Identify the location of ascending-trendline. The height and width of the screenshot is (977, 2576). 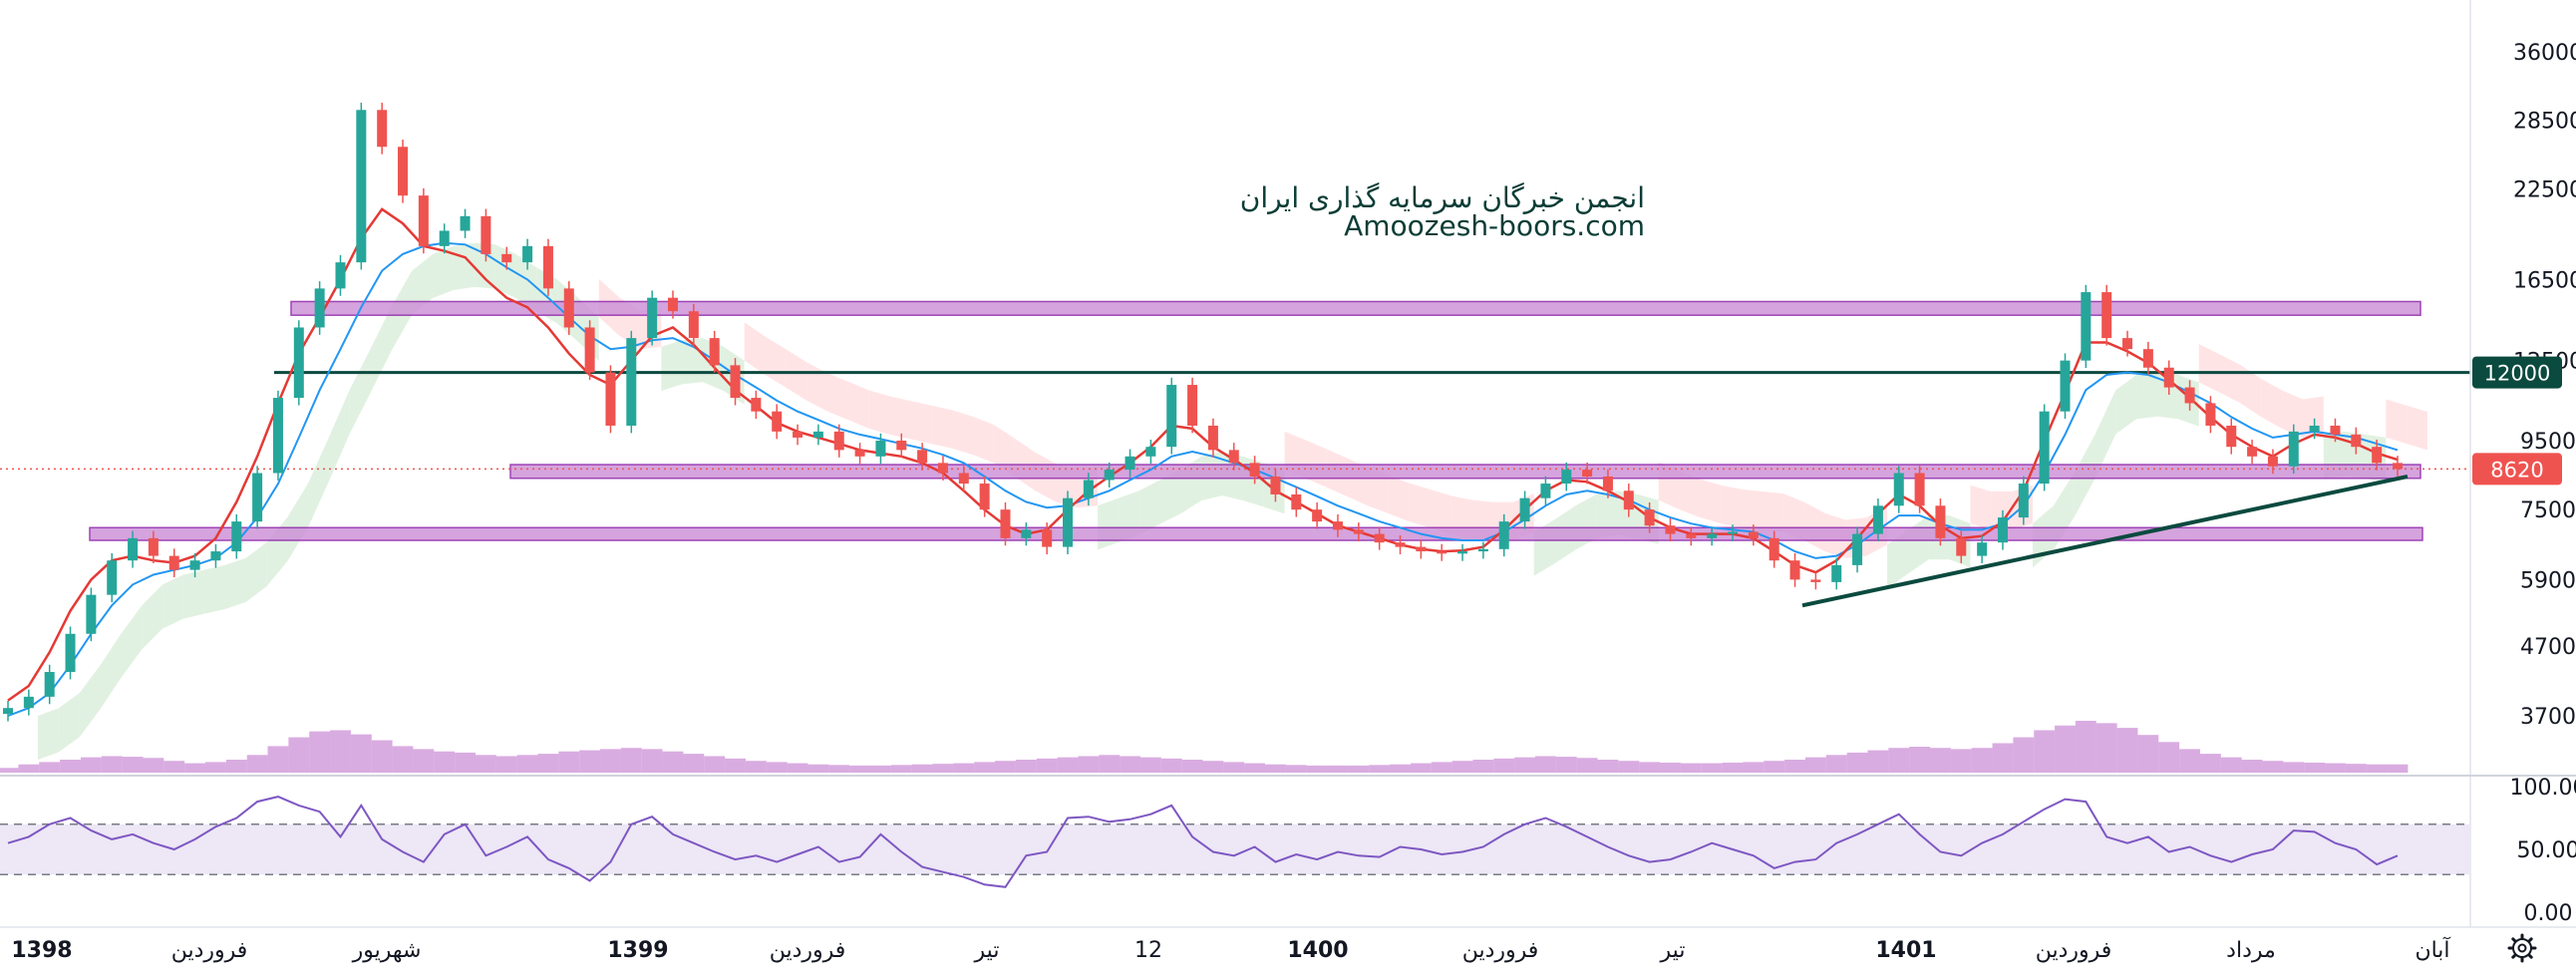
(2105, 541).